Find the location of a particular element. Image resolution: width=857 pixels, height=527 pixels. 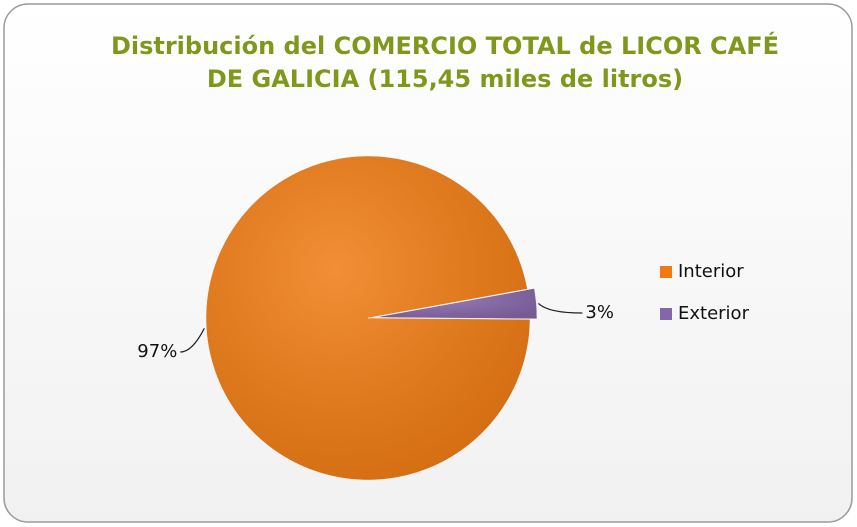

legend-label: Interior is located at coordinates (711, 271).